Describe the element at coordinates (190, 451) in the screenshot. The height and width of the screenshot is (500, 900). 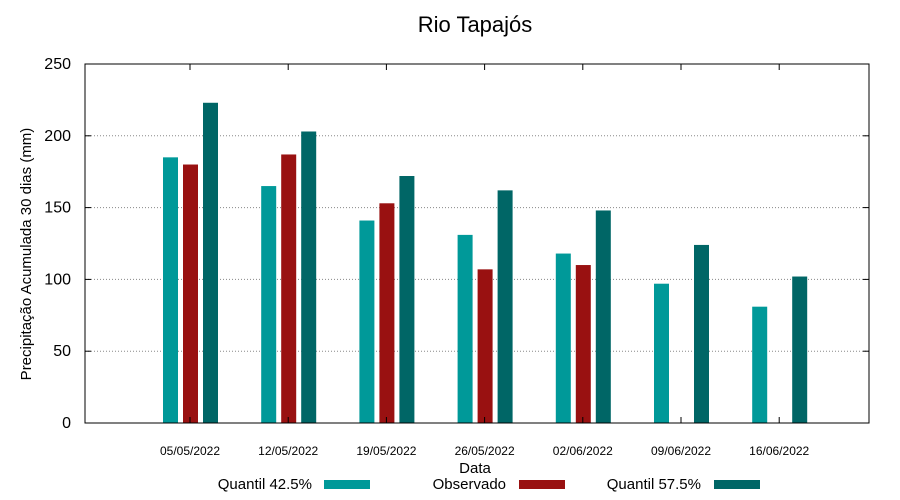
I see `x-tick-label: 05/05/2022` at that location.